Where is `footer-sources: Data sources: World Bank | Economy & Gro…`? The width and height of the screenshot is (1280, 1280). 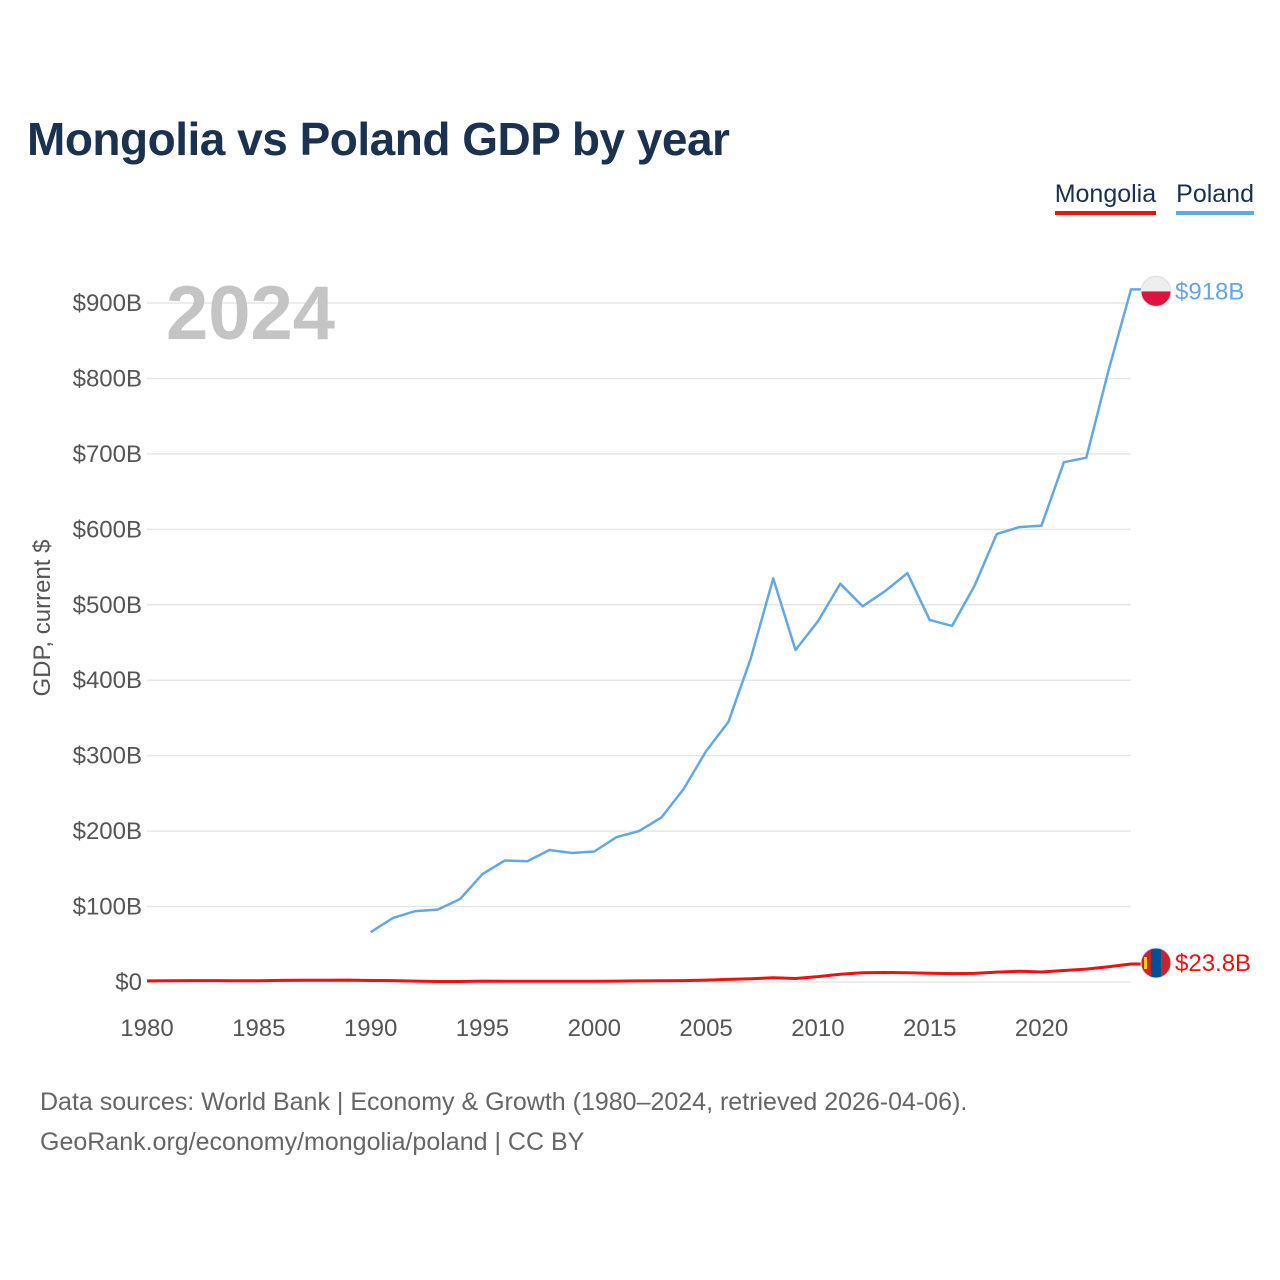 footer-sources: Data sources: World Bank | Economy & Gro… is located at coordinates (504, 1102).